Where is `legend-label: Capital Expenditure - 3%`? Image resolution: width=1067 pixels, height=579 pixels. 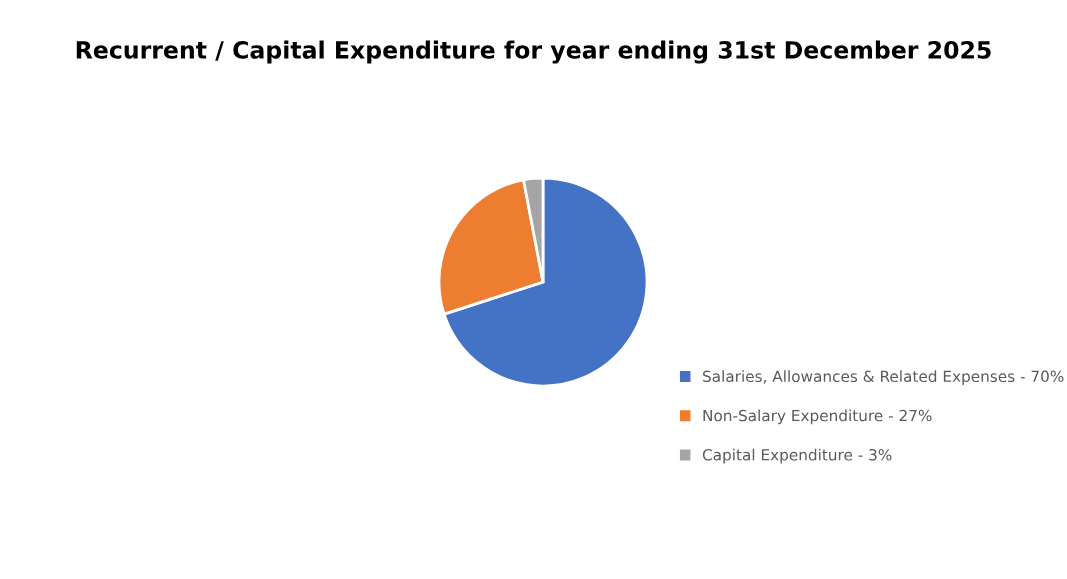 legend-label: Capital Expenditure - 3% is located at coordinates (797, 456).